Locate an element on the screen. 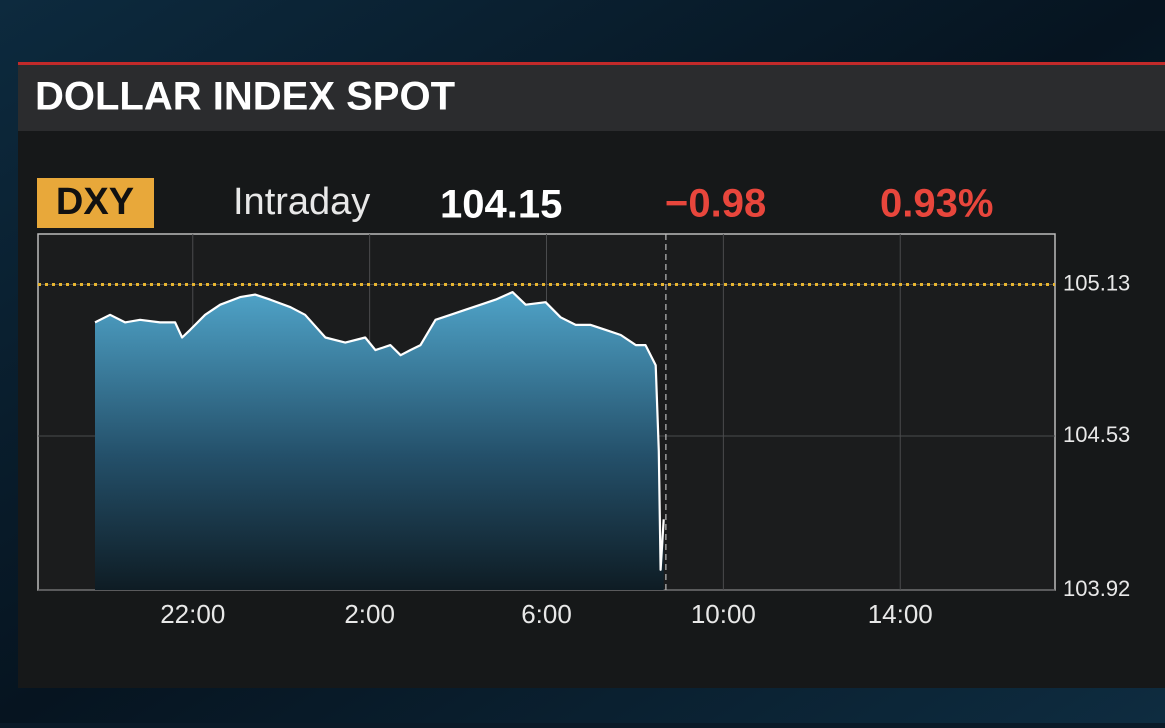 This screenshot has height=728, width=1165. ticker-badge is located at coordinates (95, 203).